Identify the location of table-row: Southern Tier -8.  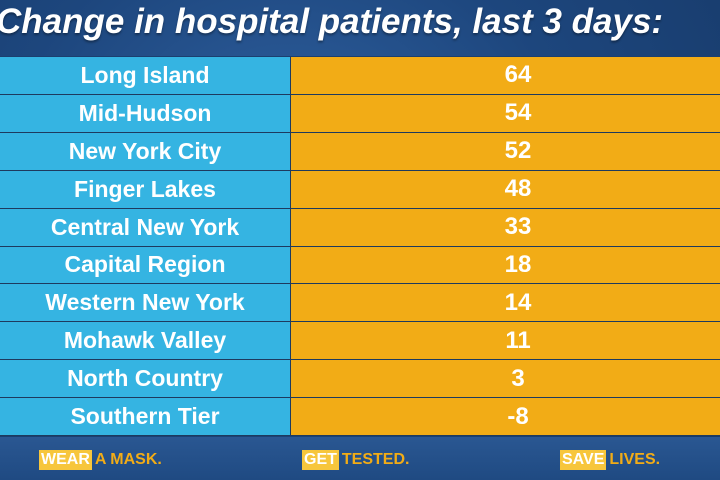
(360, 417).